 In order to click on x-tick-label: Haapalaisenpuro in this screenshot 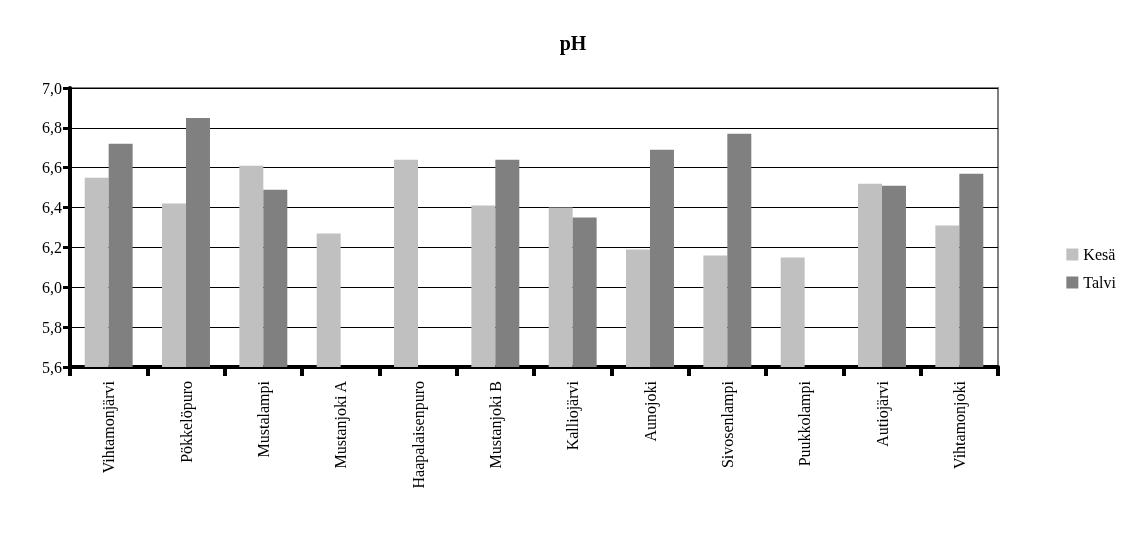, I will do `click(418, 435)`.